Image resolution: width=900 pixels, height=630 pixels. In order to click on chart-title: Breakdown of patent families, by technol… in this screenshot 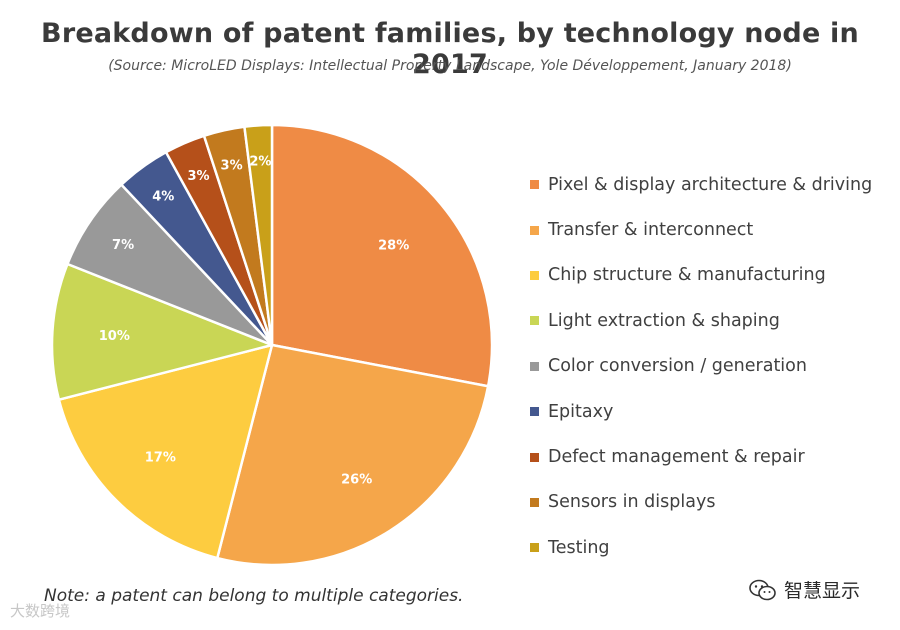, I will do `click(450, 49)`.